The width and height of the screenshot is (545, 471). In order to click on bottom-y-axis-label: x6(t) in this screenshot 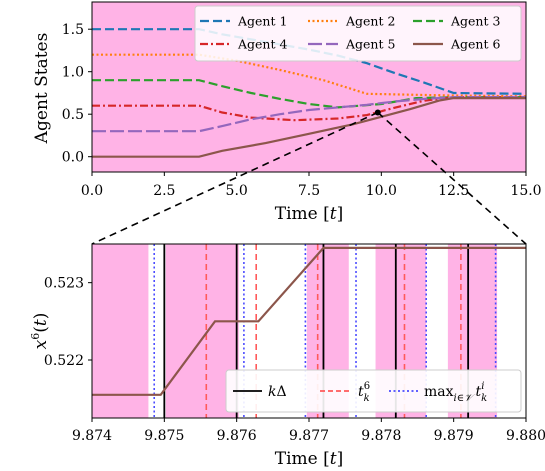, I will do `click(40, 331)`.